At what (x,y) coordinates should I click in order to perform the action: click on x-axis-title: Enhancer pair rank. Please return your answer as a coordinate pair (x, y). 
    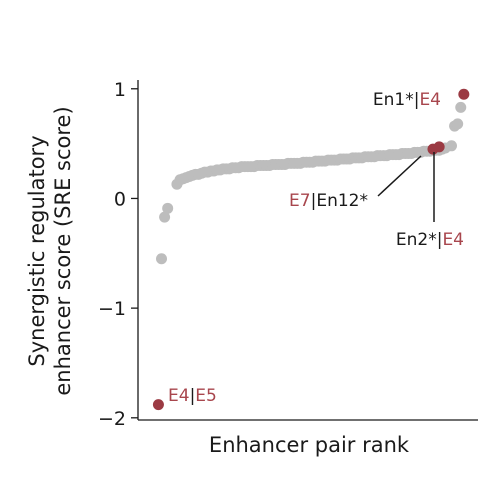
    Looking at the image, I should click on (309, 445).